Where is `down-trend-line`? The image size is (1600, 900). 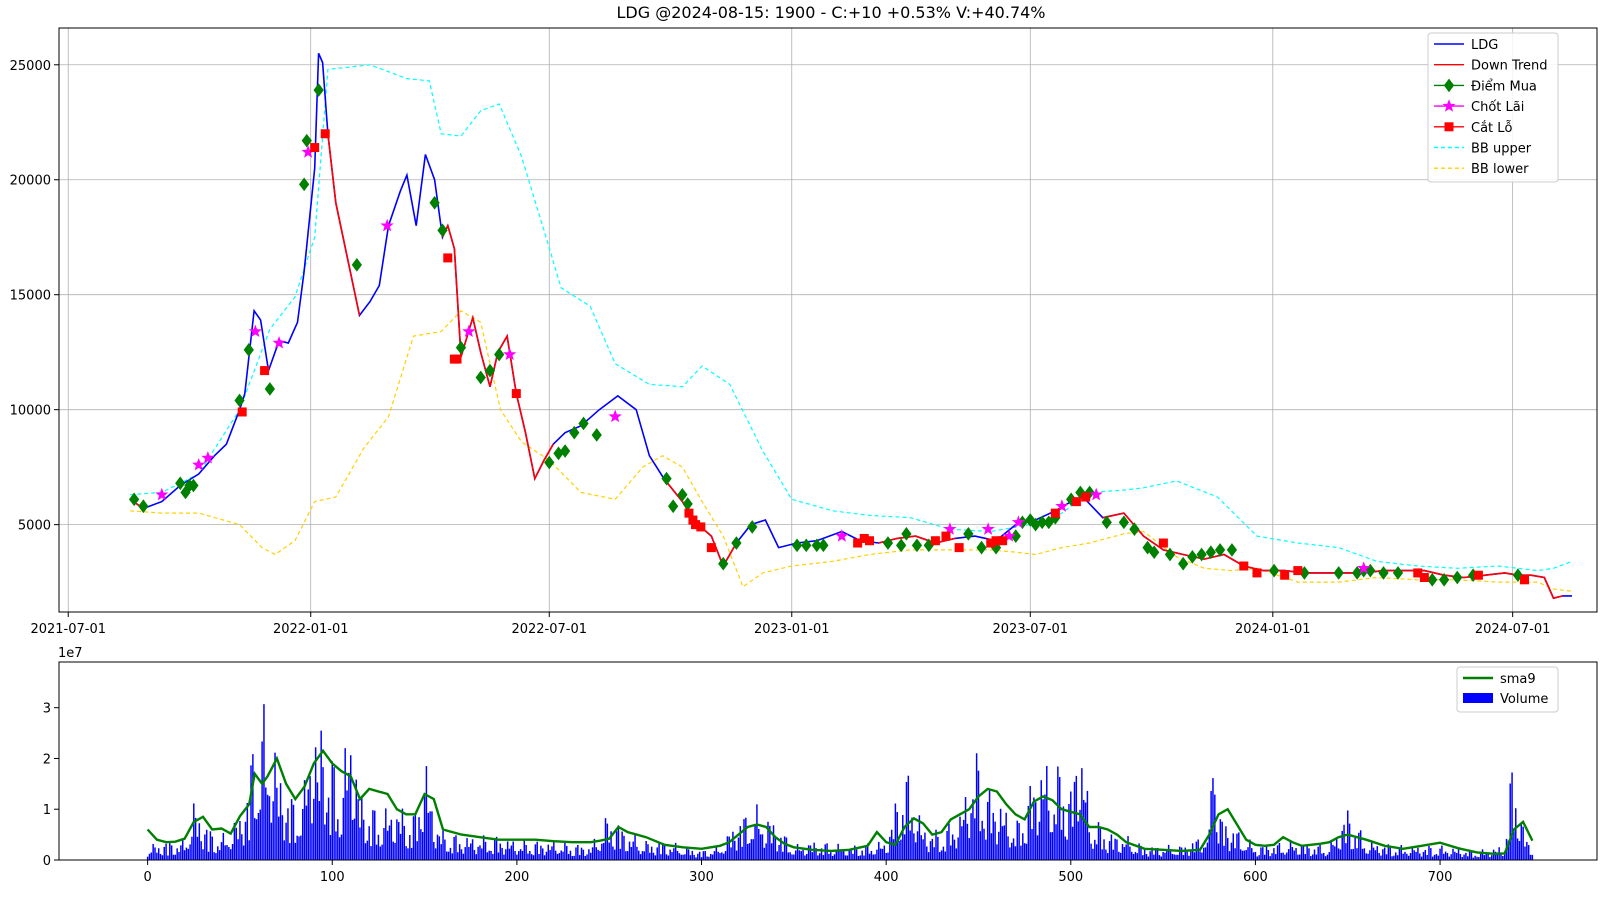
down-trend-line is located at coordinates (917, 539).